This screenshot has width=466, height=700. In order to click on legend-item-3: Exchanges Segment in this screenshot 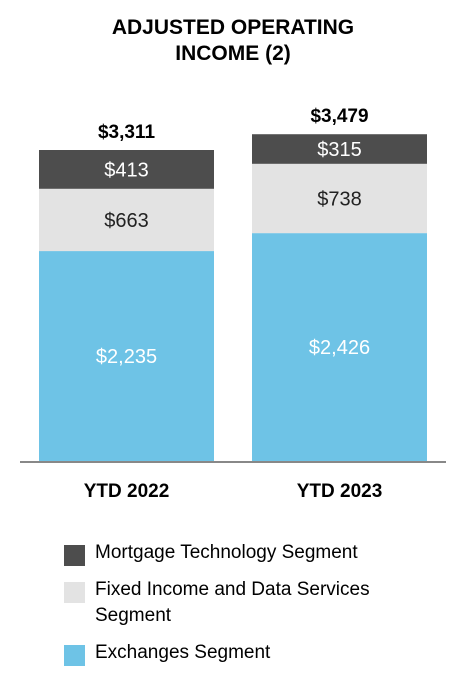, I will do `click(217, 653)`.